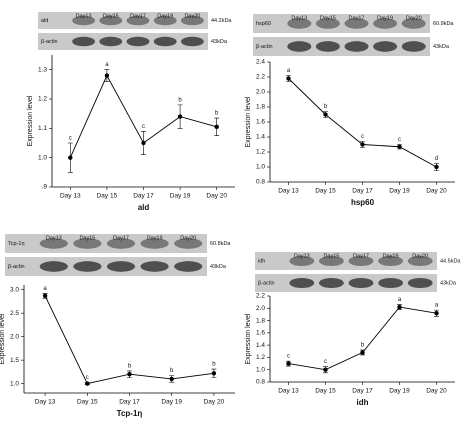 This screenshot has height=431, width=474. What do you see at coordinates (436, 159) in the screenshot?
I see `significance-letter: d` at bounding box center [436, 159].